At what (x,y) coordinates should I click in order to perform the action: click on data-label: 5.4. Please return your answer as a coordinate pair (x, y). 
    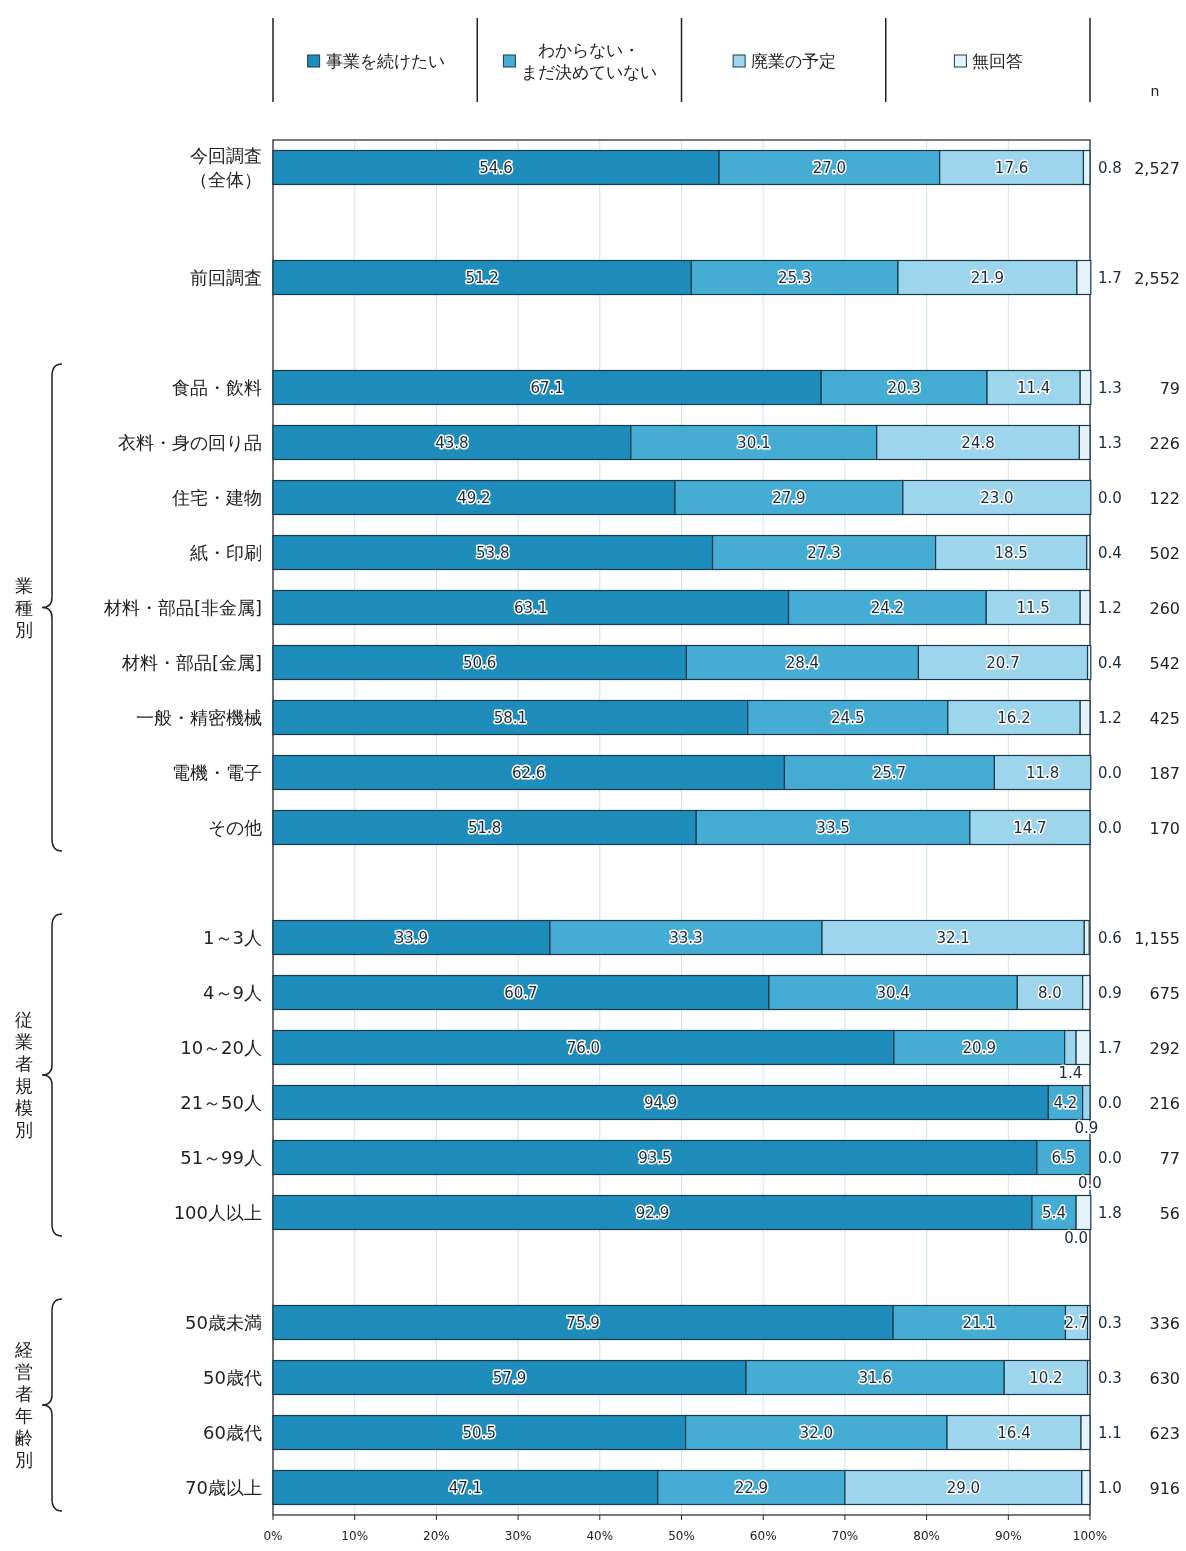
    Looking at the image, I should click on (1054, 1212).